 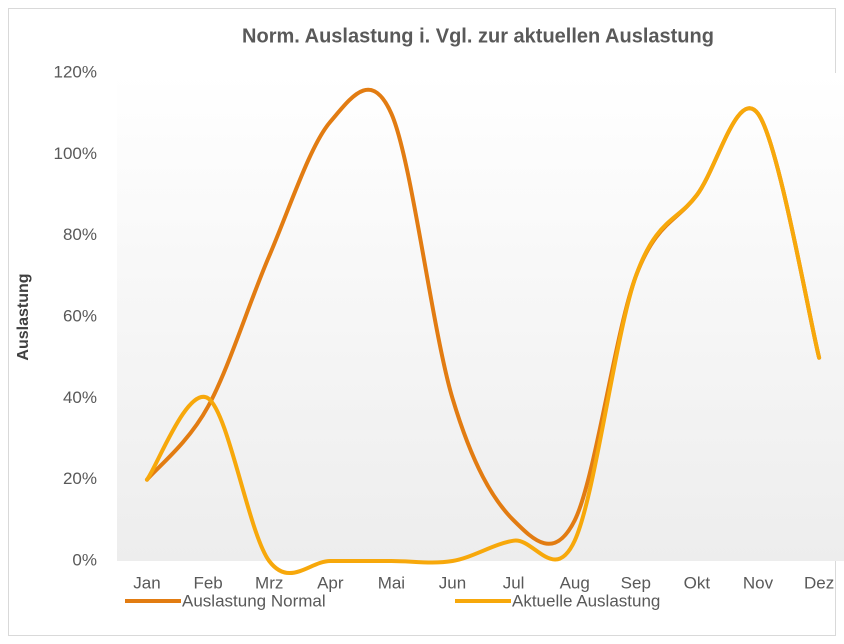 What do you see at coordinates (23, 316) in the screenshot?
I see `y-axis-label: Auslastung` at bounding box center [23, 316].